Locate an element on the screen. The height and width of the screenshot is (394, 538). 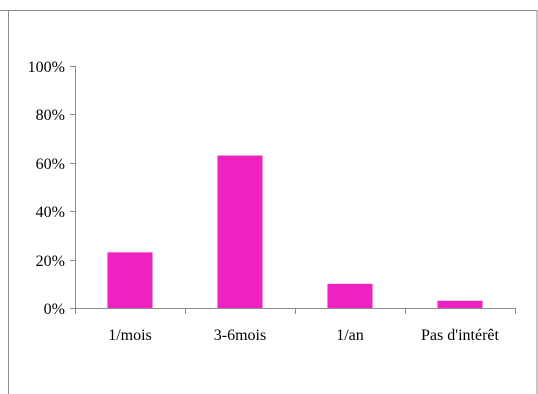
x-tick-label: 1/mois is located at coordinates (130, 335).